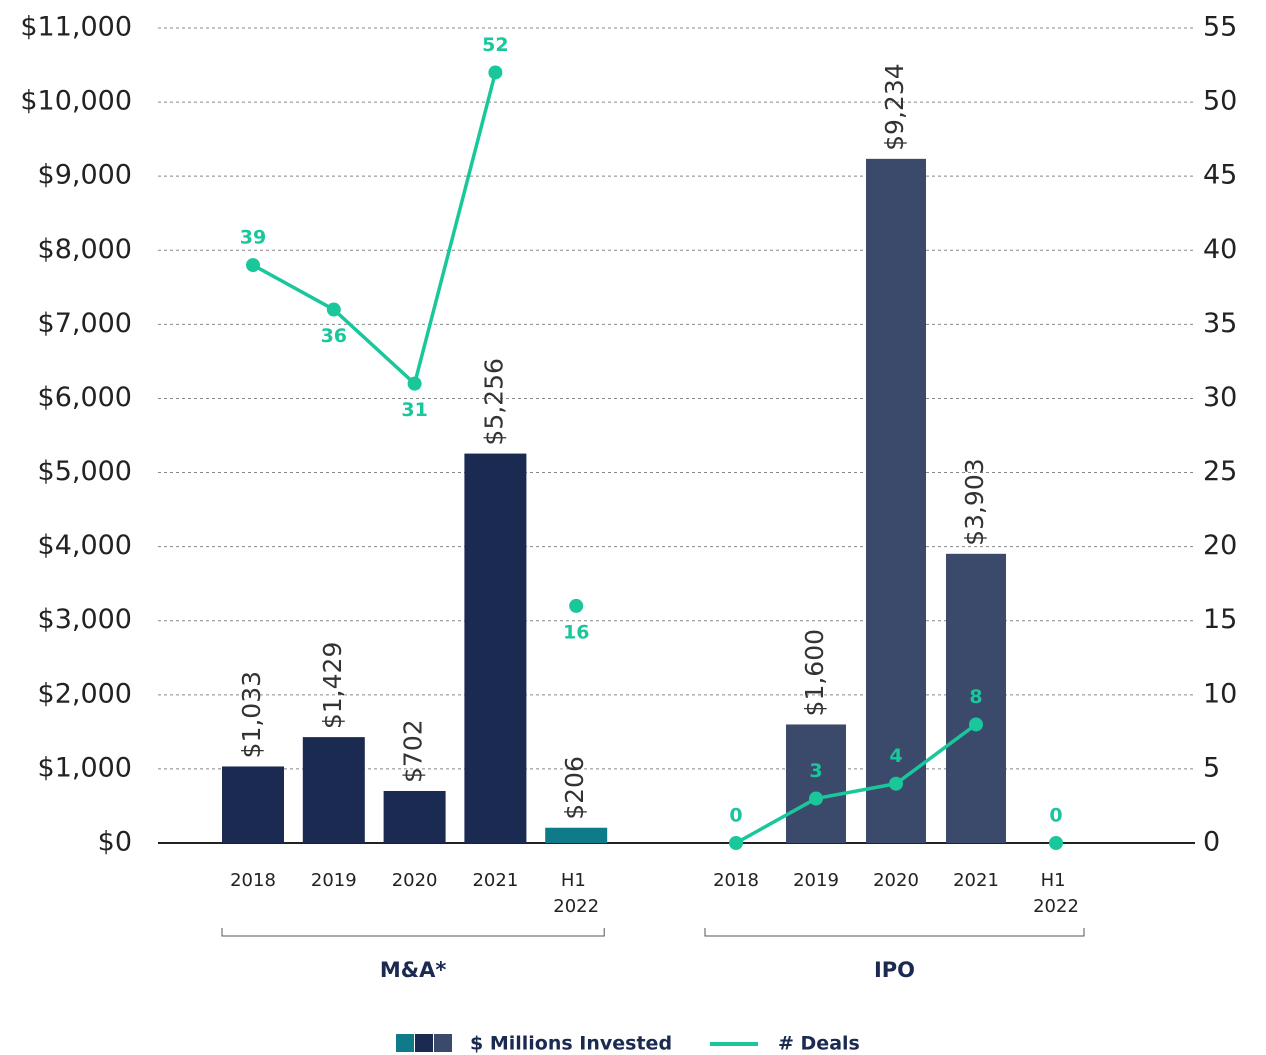  I want to click on y-tick-label: $7,000, so click(85, 323).